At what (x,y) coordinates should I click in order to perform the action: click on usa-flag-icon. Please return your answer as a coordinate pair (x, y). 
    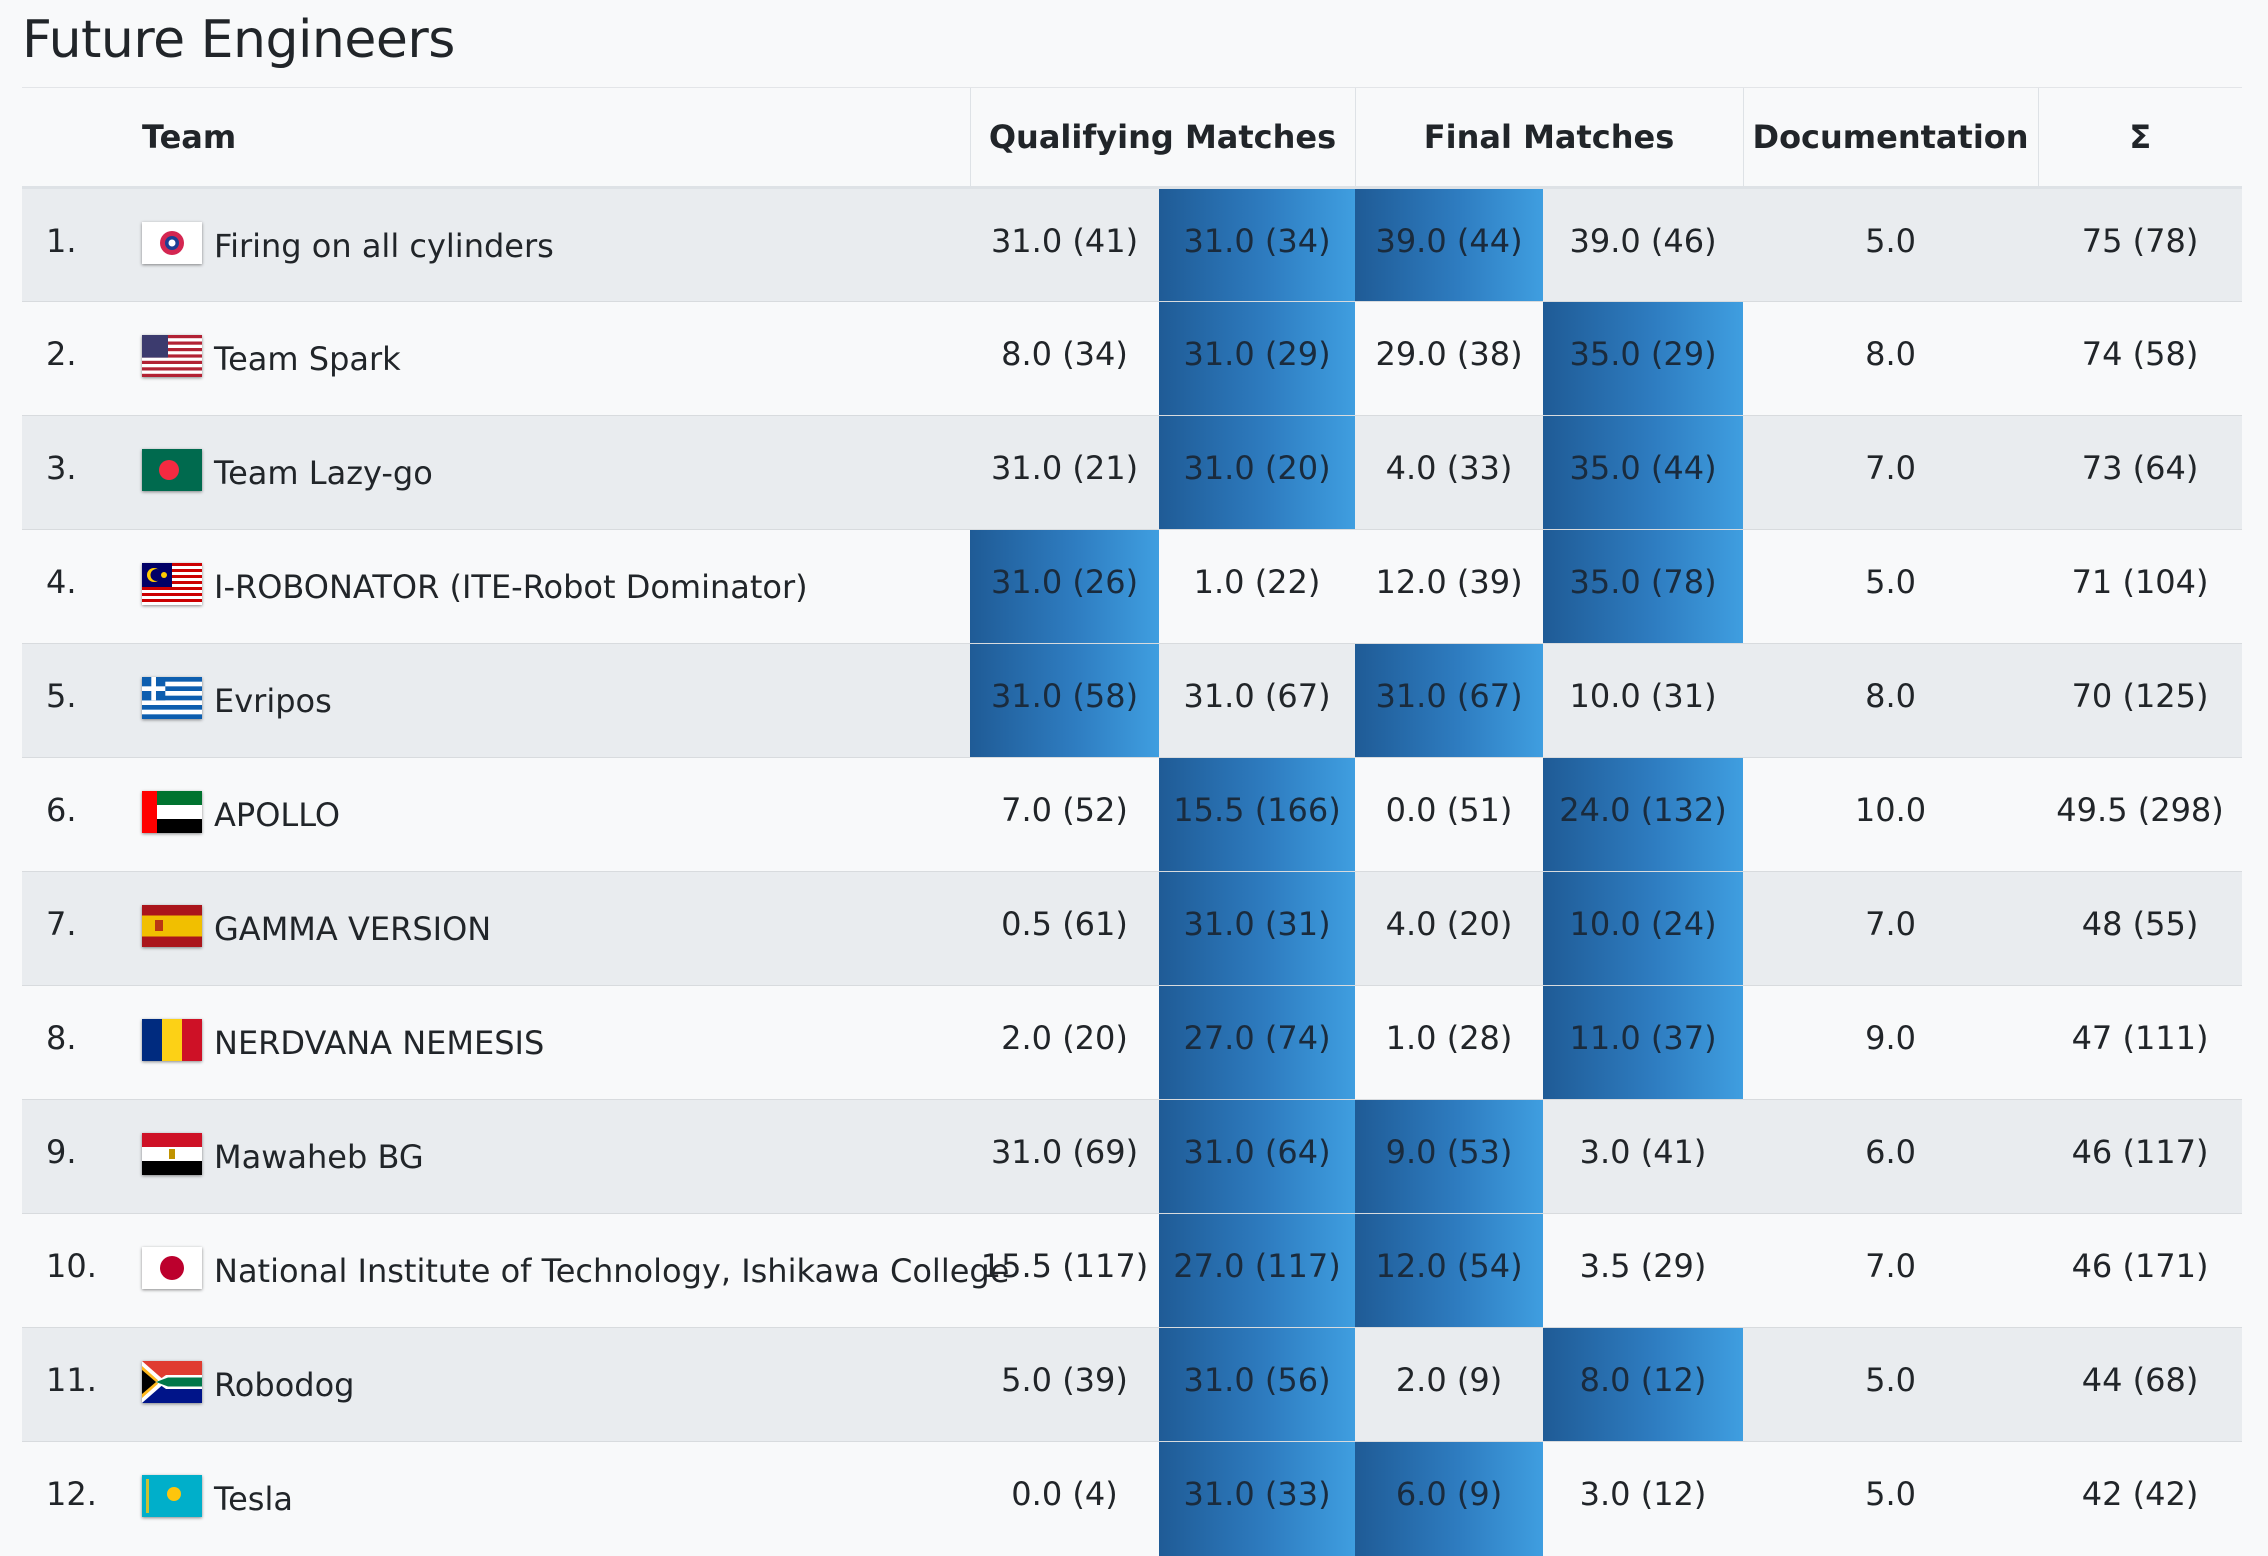
    Looking at the image, I should click on (172, 356).